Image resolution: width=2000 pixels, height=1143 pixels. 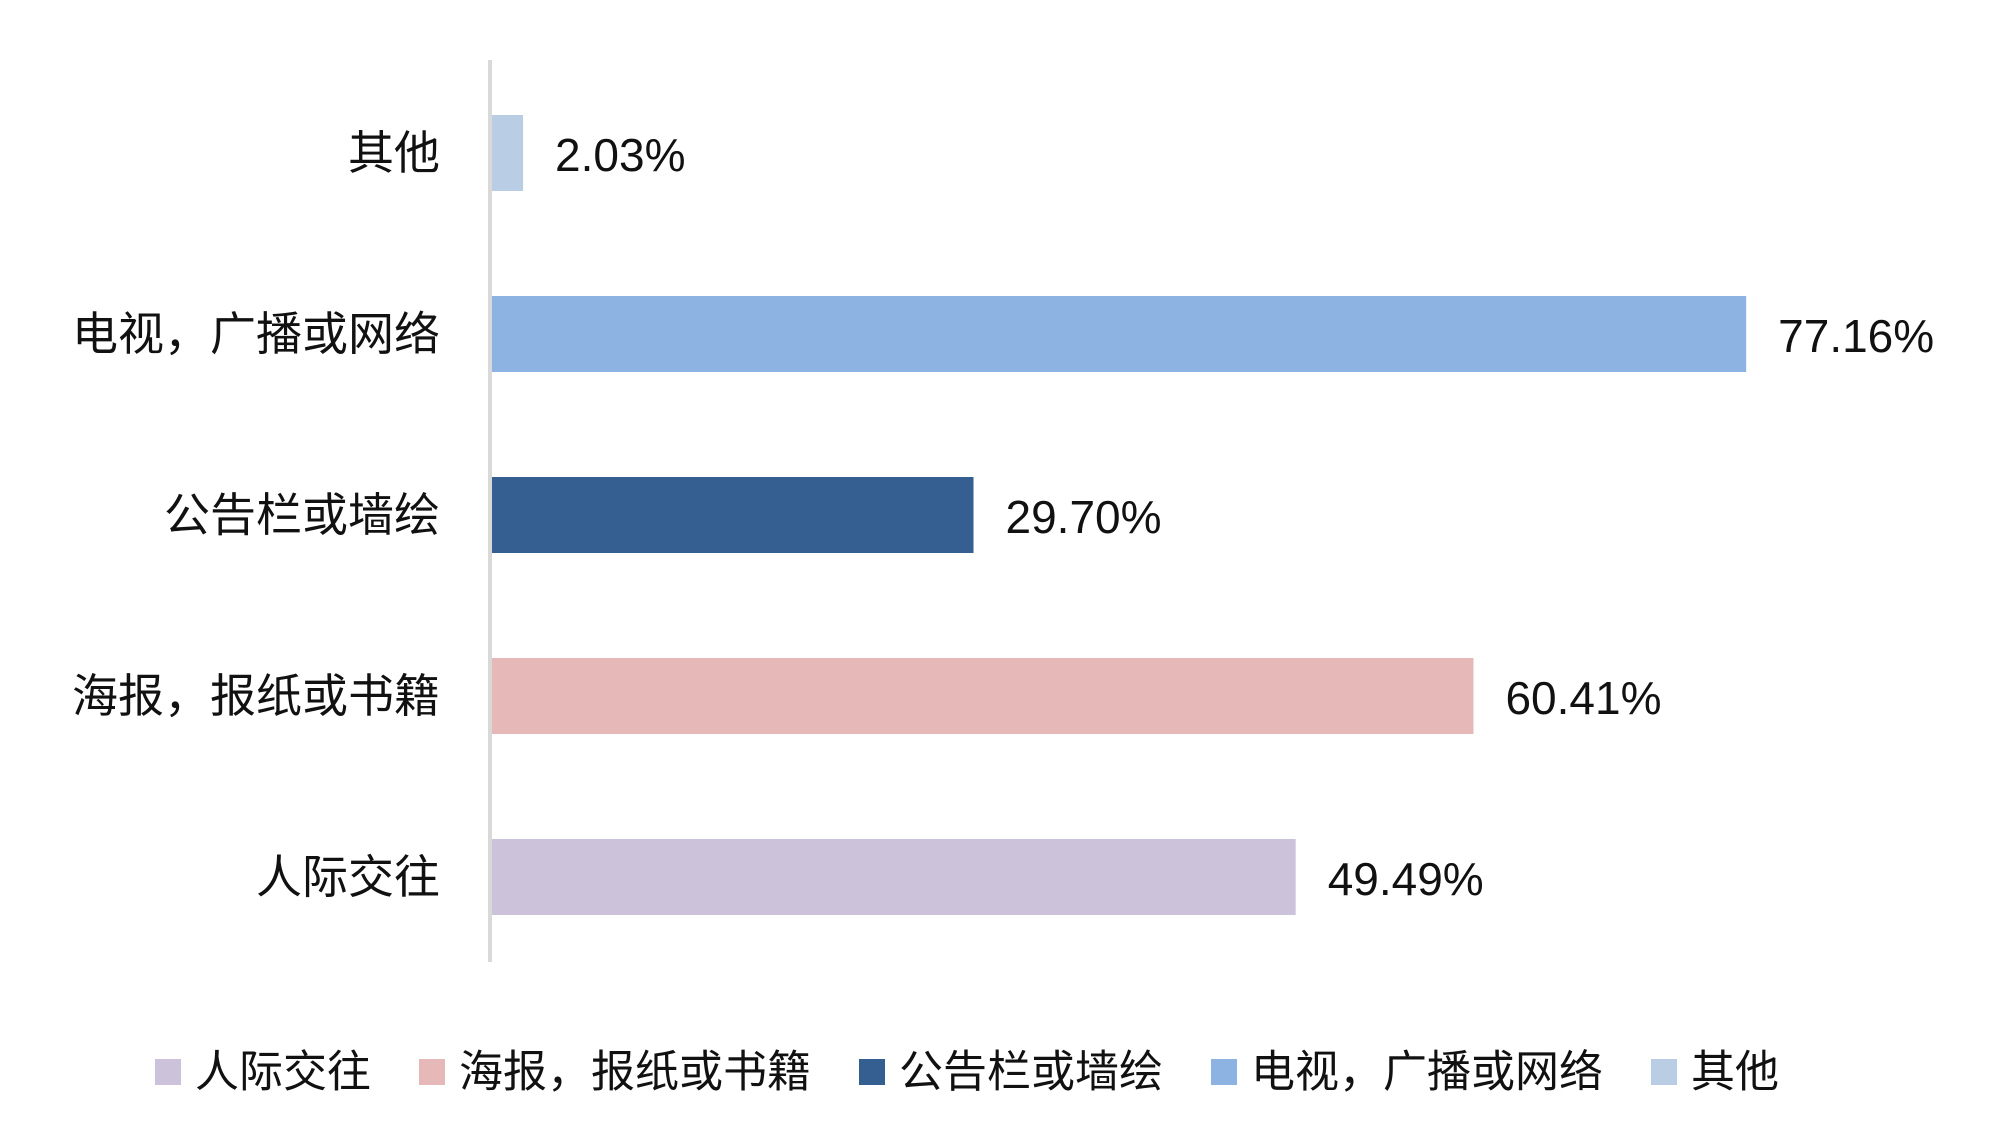 I want to click on legend-label: 海报，报纸或书籍, so click(x=635, y=1072).